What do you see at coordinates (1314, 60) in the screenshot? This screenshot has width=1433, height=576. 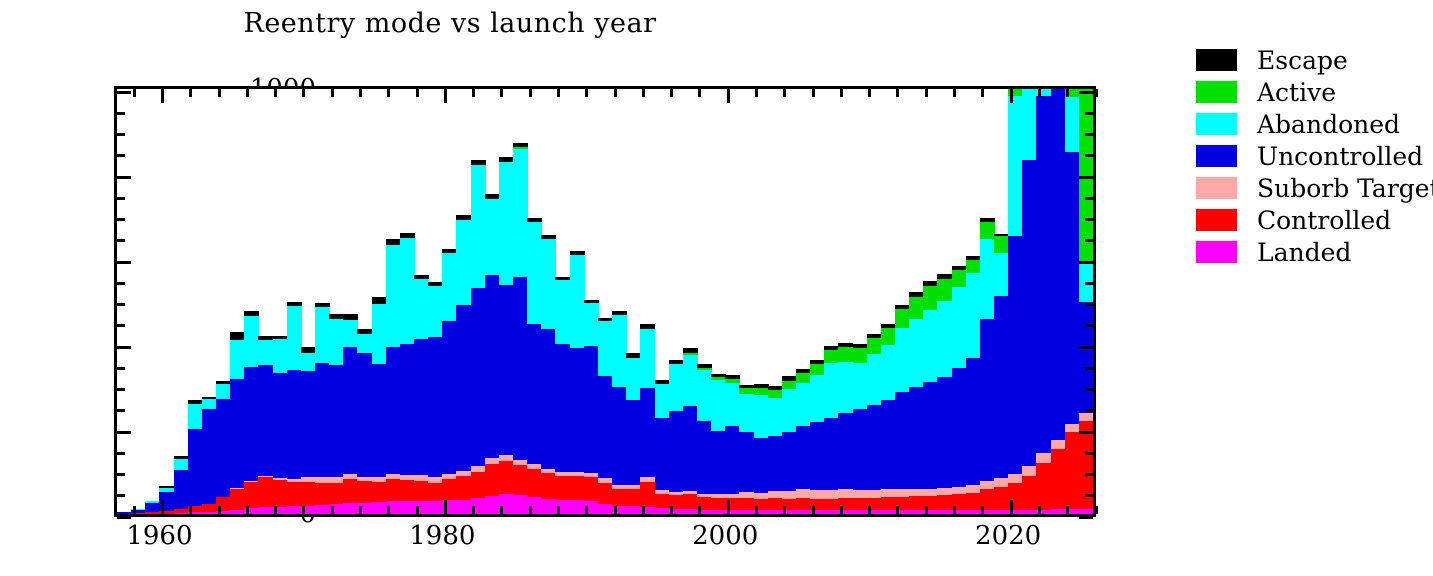 I see `legend-item-escape: Escape` at bounding box center [1314, 60].